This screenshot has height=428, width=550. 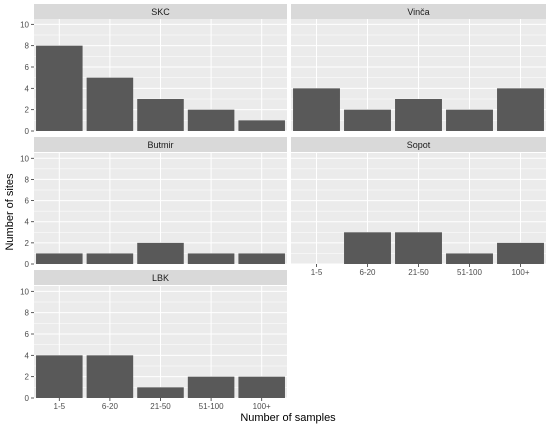 I want to click on facet-title: SKC, so click(x=160, y=12).